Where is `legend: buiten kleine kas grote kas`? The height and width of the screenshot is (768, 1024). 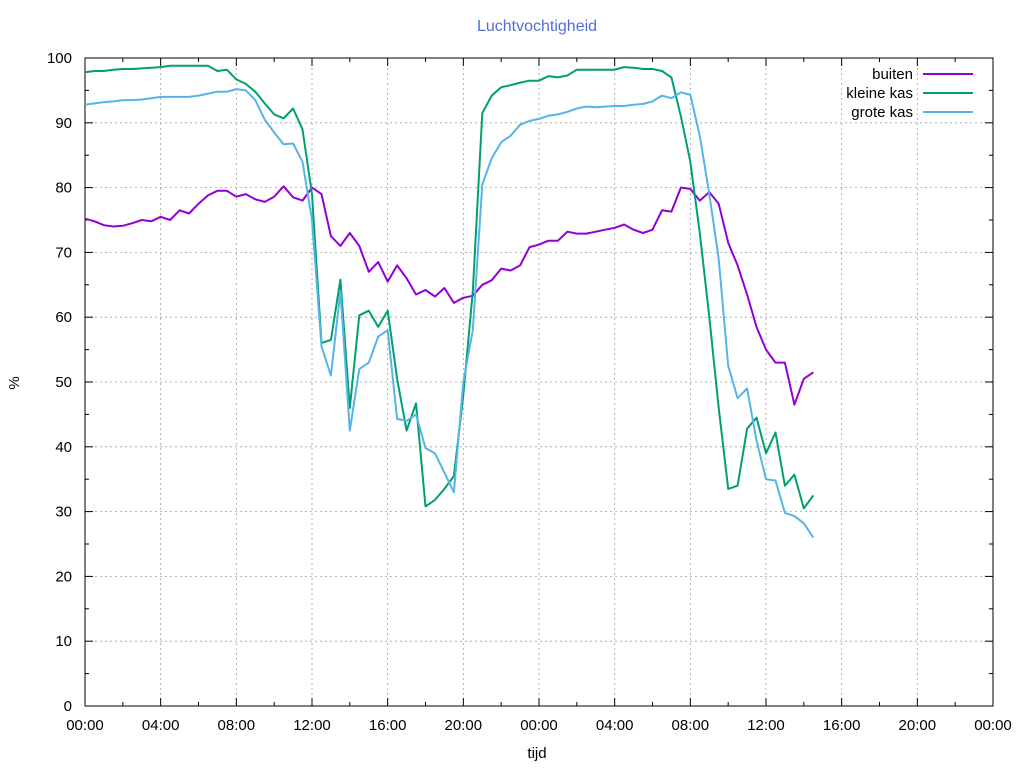 legend: buiten kleine kas grote kas is located at coordinates (909, 93).